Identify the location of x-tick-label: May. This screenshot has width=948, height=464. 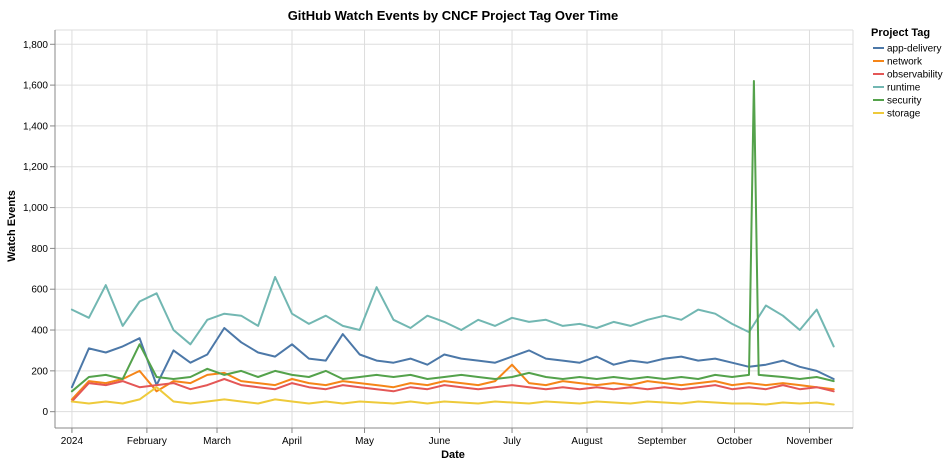
(364, 441).